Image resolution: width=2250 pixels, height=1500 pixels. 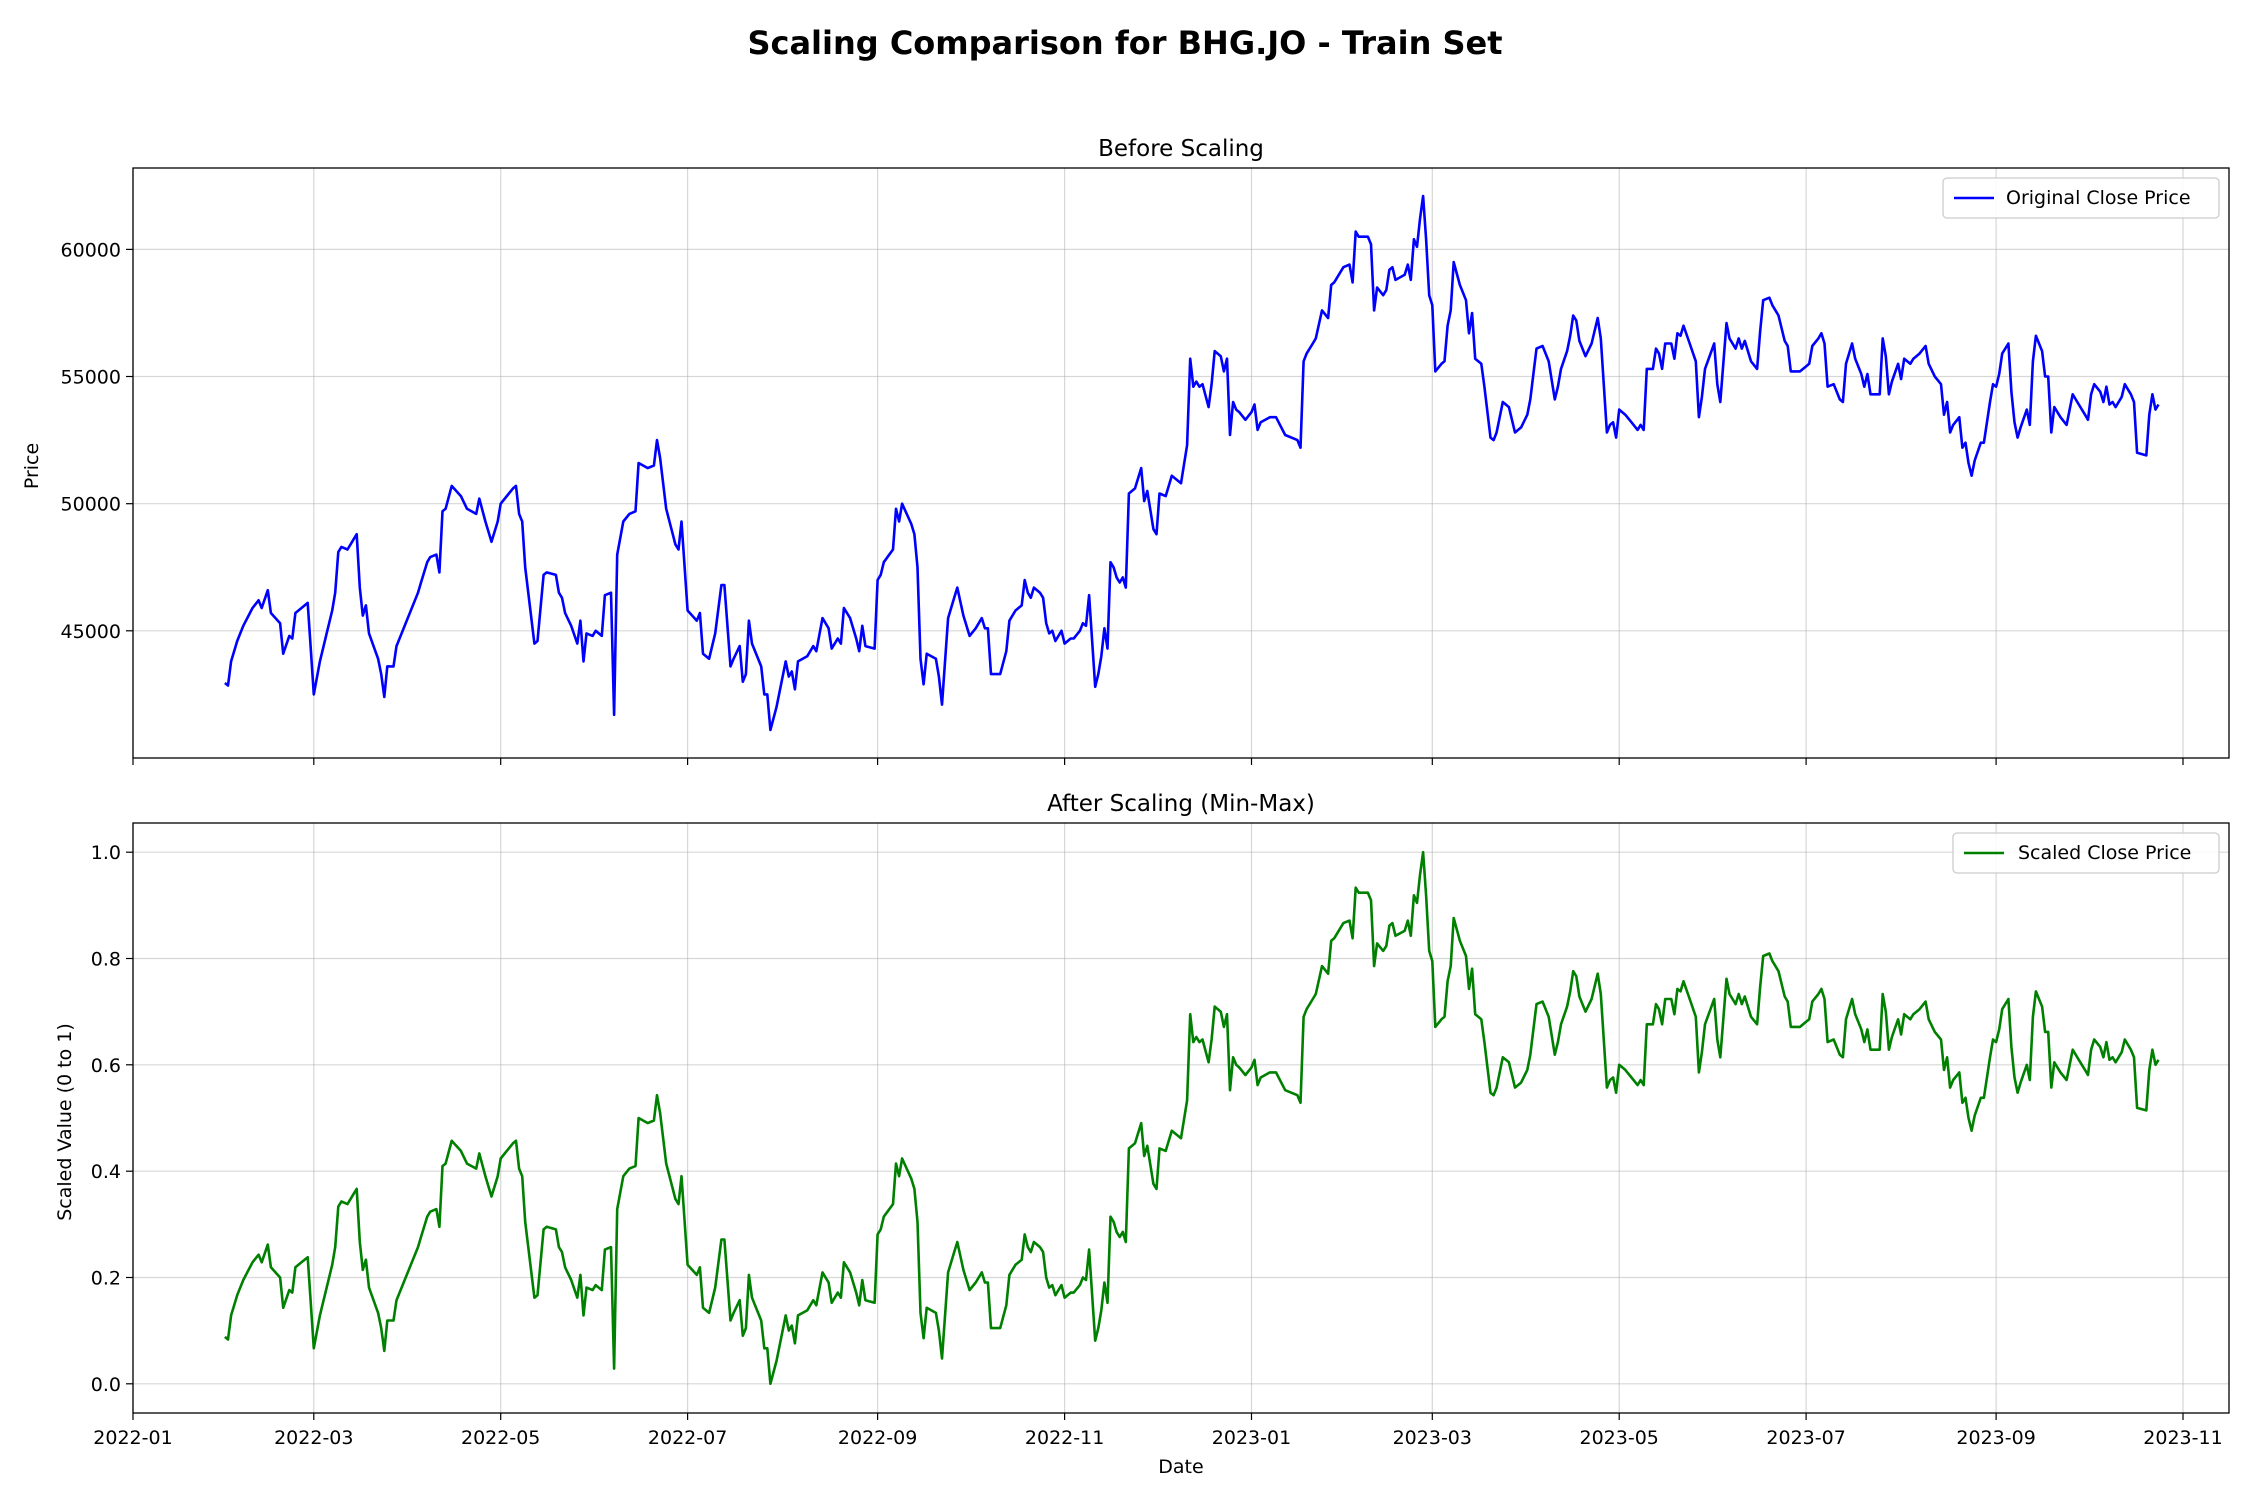 What do you see at coordinates (1432, 1438) in the screenshot?
I see `x-tick-label: 2023-03` at bounding box center [1432, 1438].